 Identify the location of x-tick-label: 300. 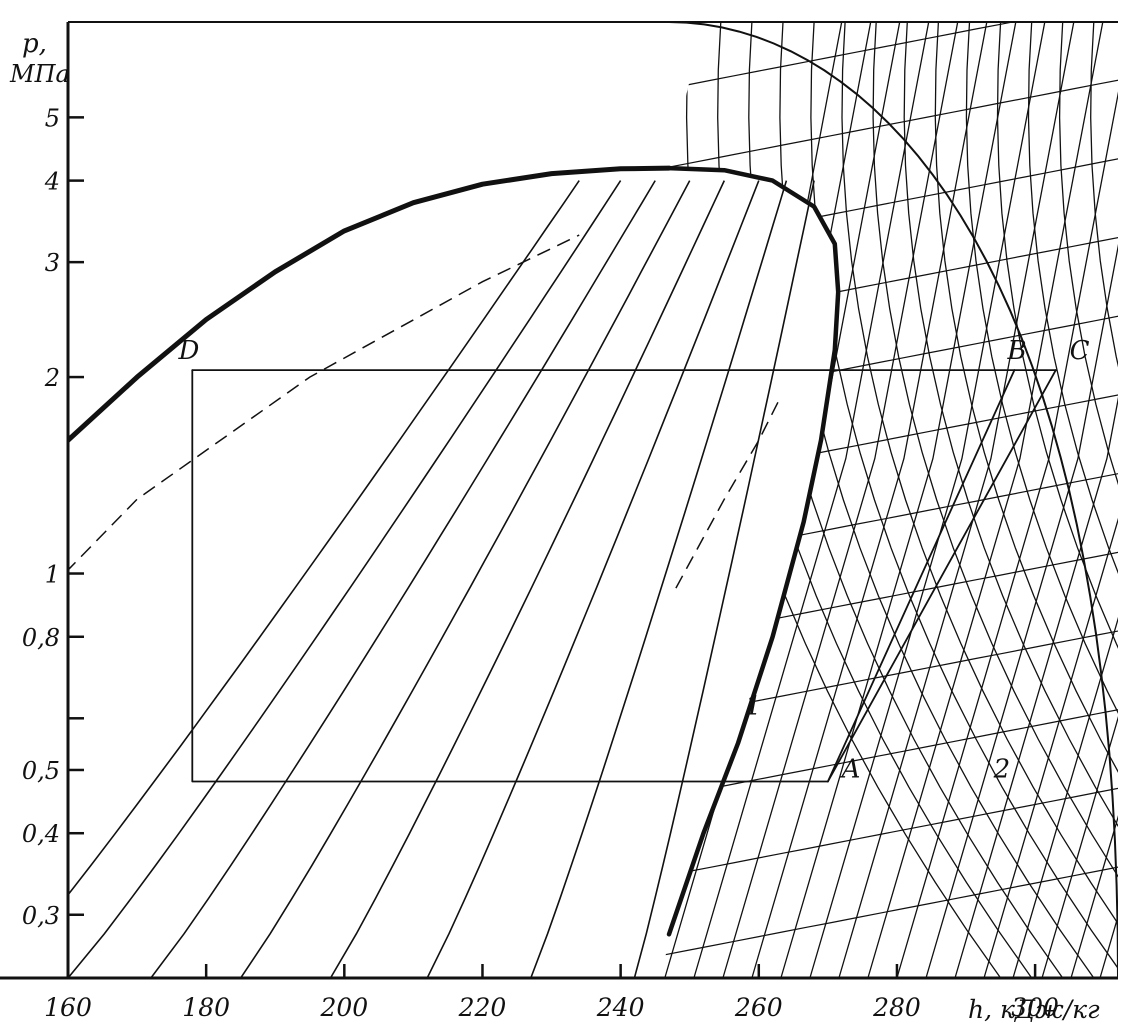
(1035, 1007).